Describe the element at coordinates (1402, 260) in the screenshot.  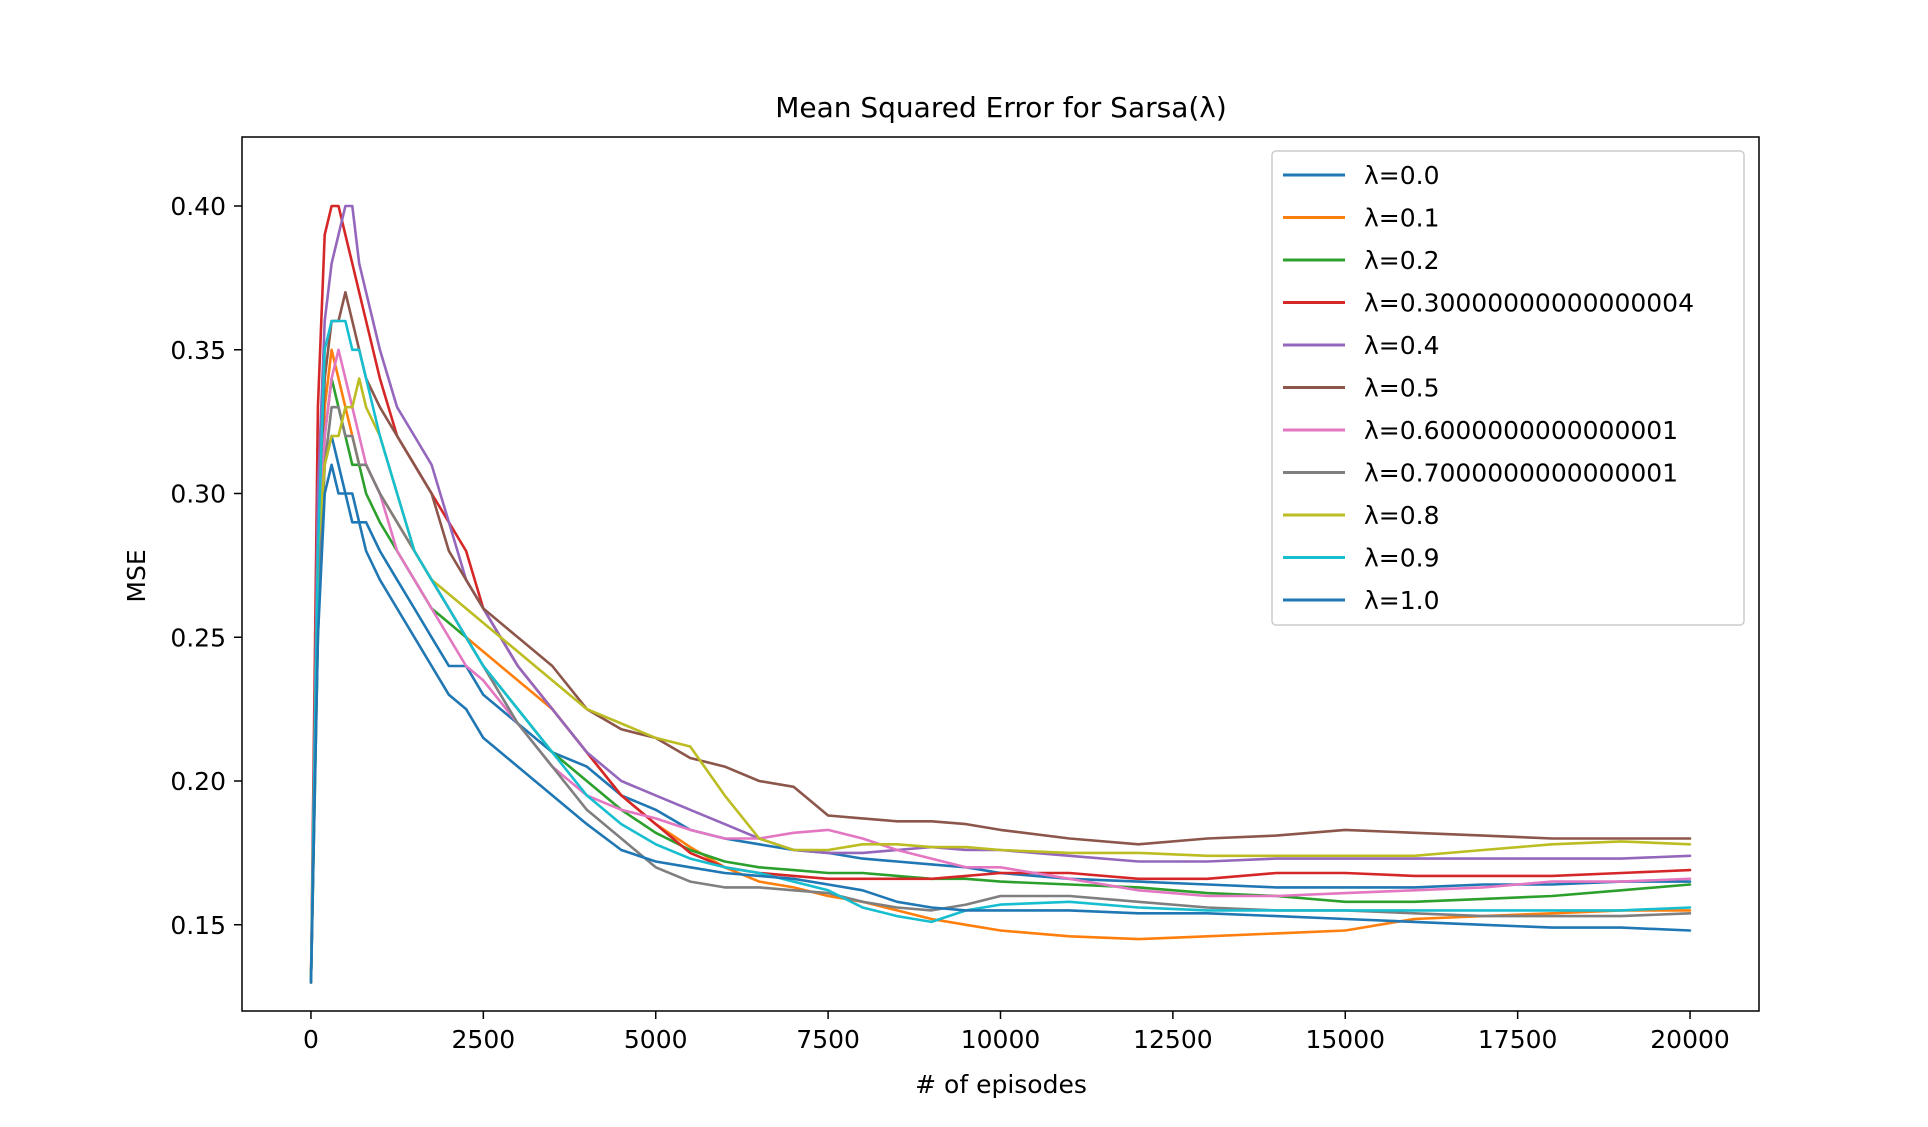
I see `legend-label-2: λ=0.2` at that location.